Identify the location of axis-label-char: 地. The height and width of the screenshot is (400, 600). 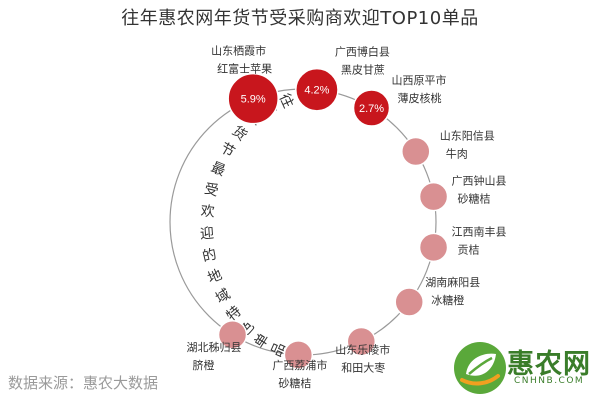
(215, 277).